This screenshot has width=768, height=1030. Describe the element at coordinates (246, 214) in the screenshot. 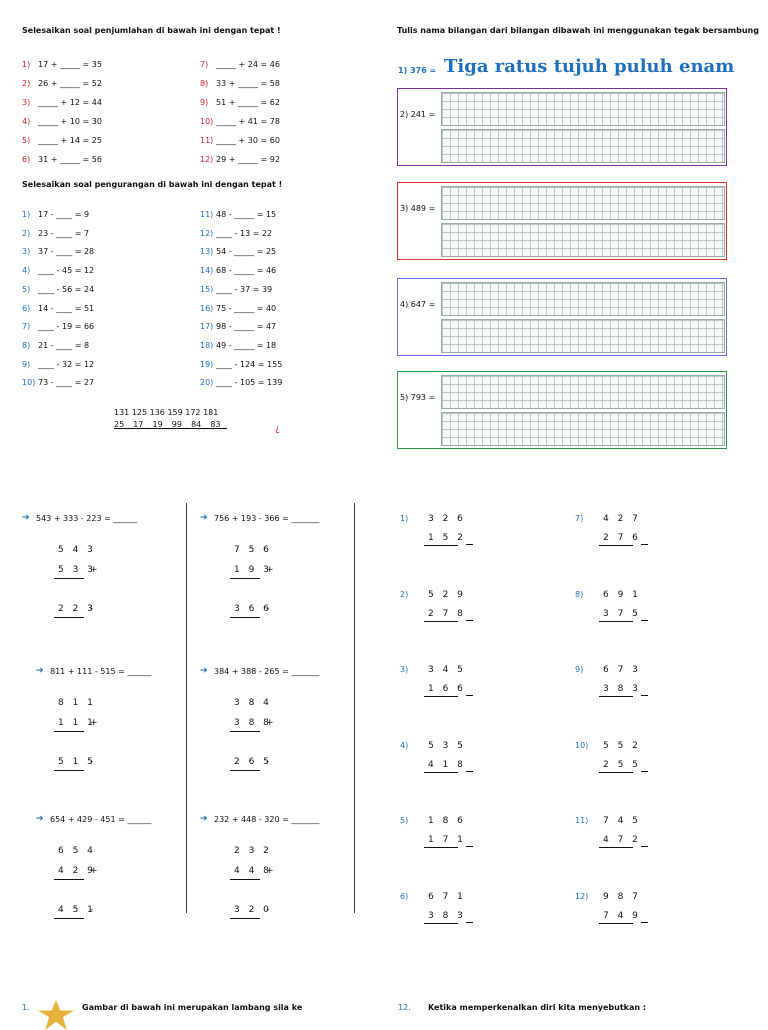

I see `question-text: 48 - _____ = 15` at that location.